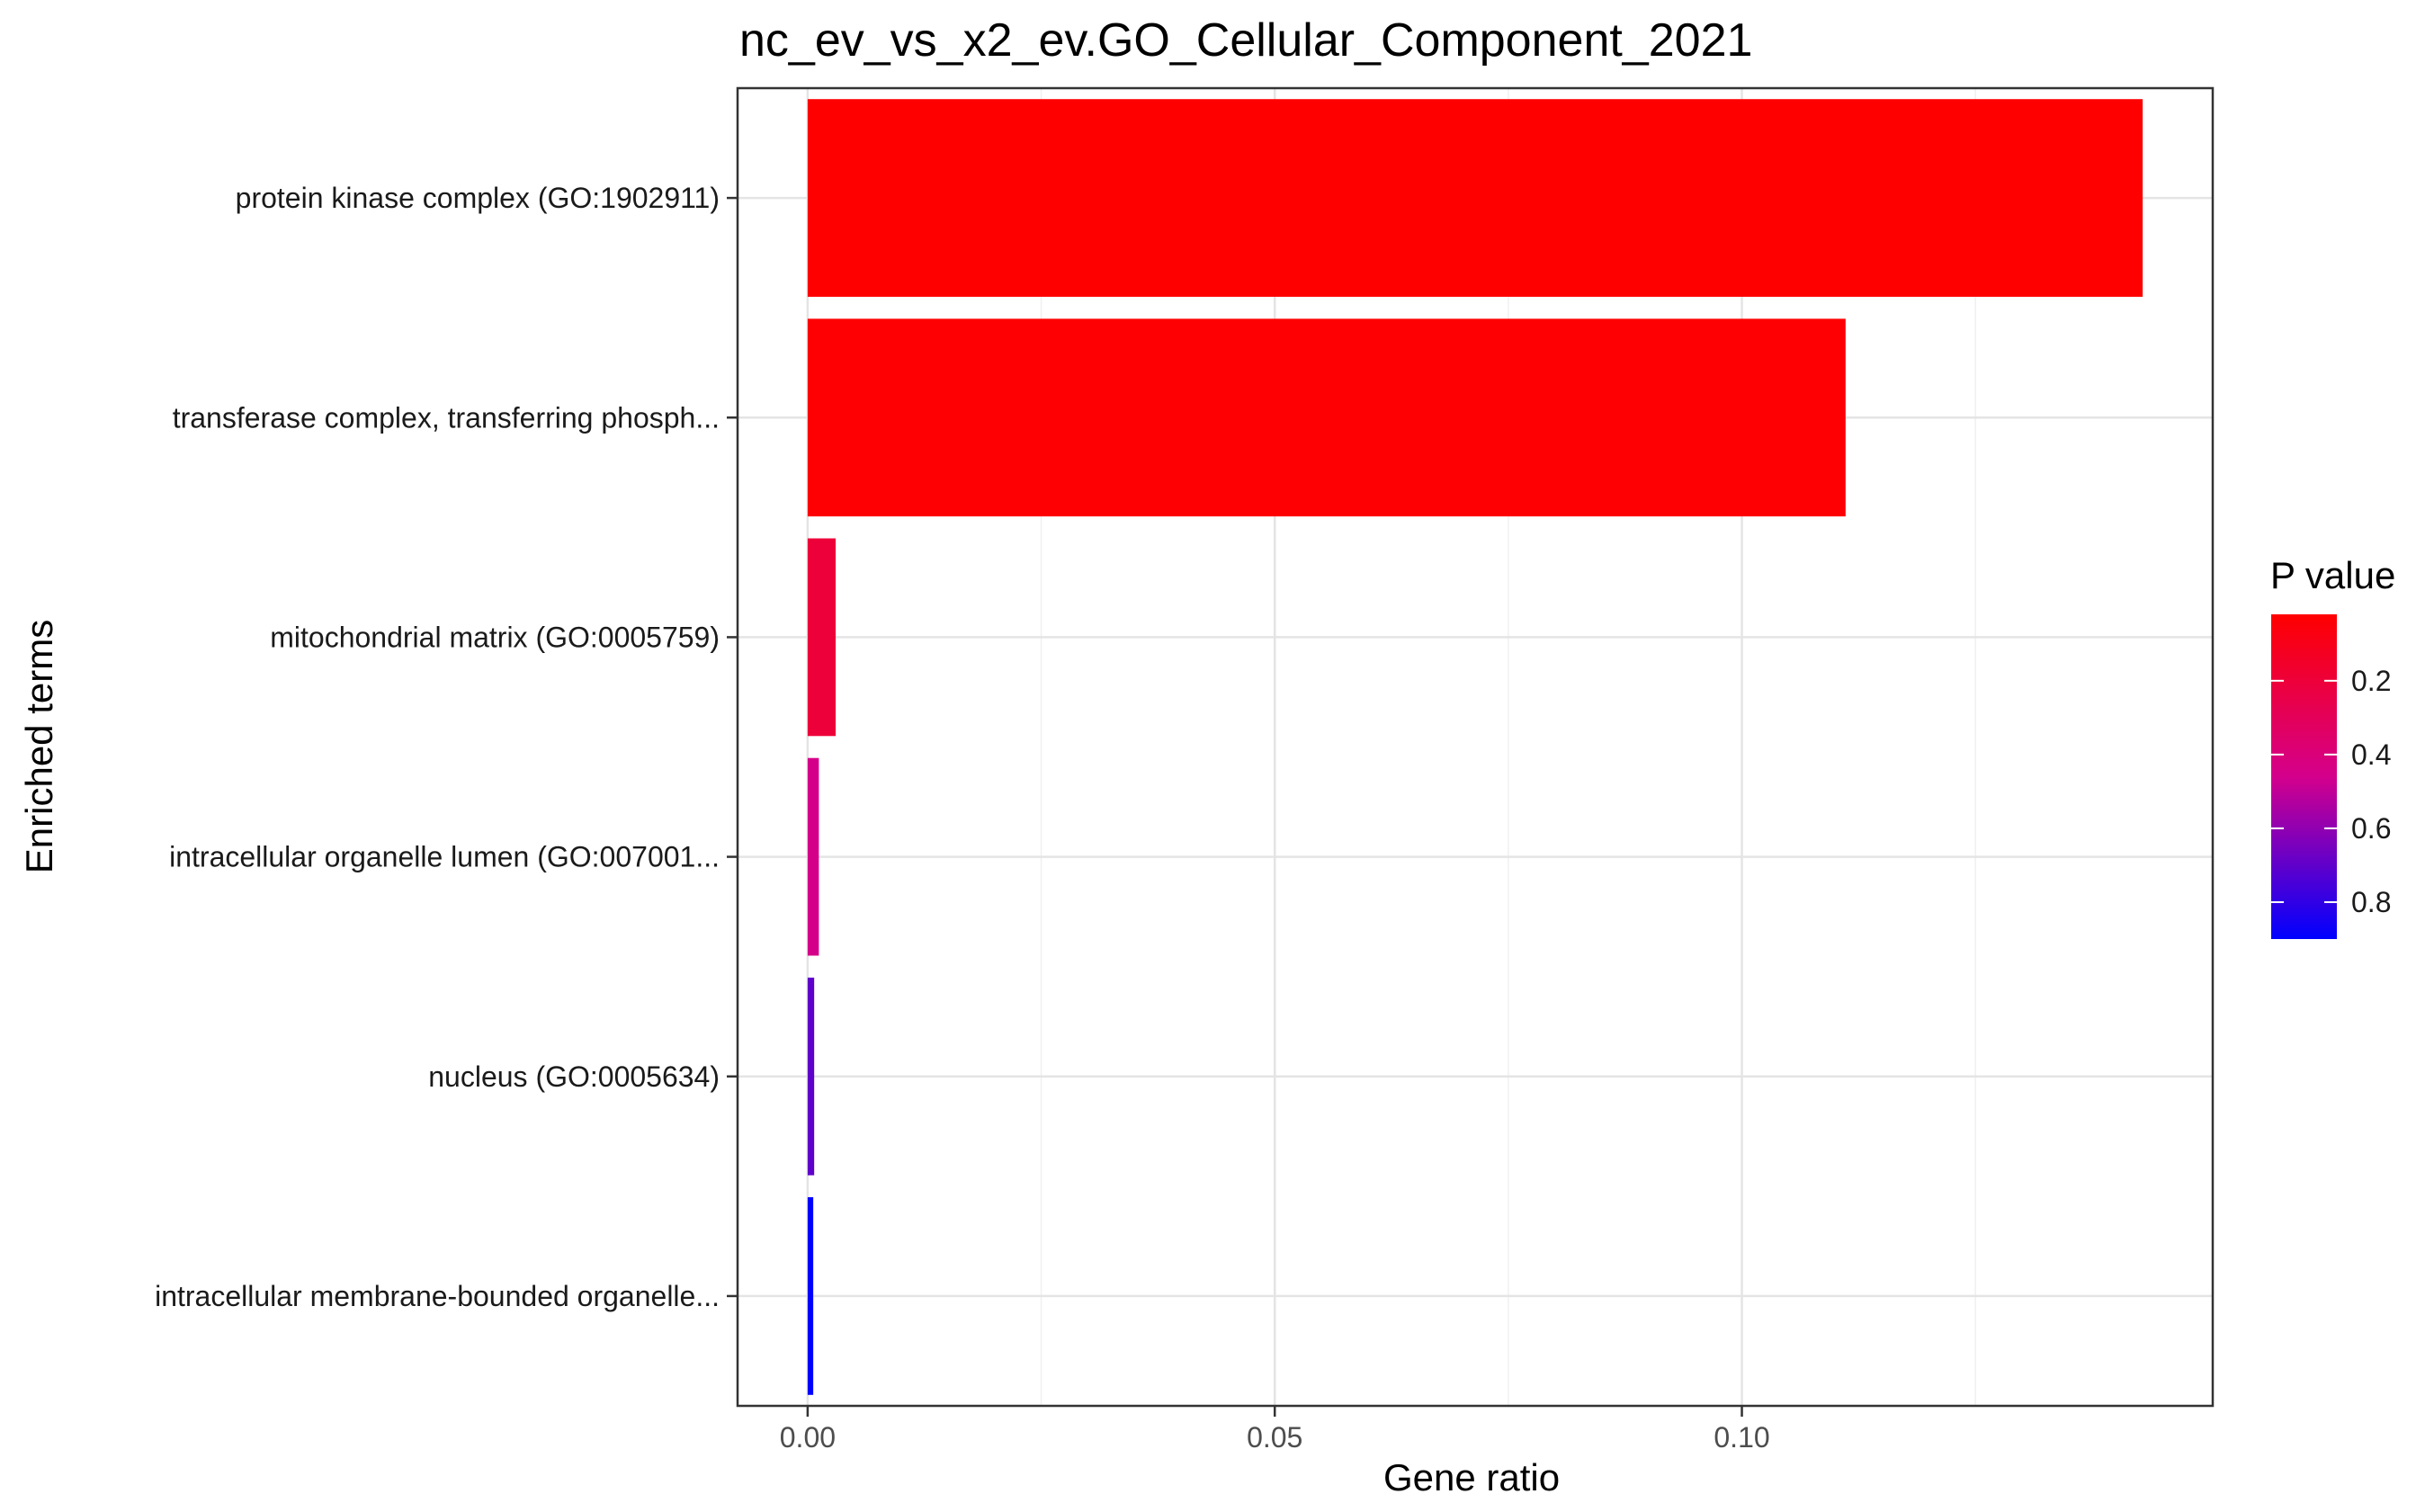 This screenshot has height=1512, width=2434. Describe the element at coordinates (2304, 776) in the screenshot. I see `legend-colorbar` at that location.